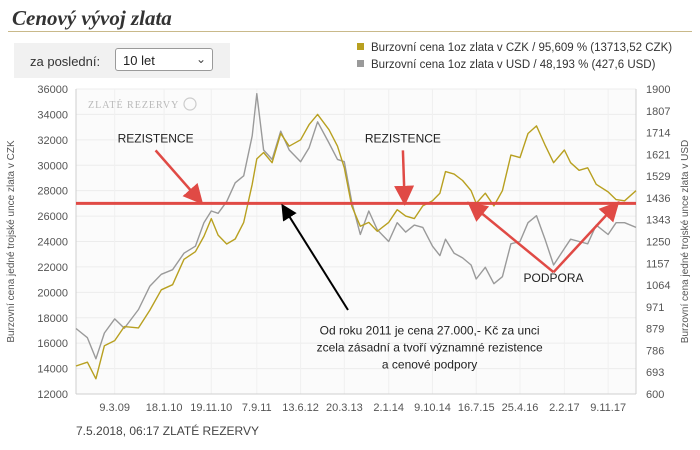  I want to click on x-tick-label: 20.3.13, so click(344, 408).